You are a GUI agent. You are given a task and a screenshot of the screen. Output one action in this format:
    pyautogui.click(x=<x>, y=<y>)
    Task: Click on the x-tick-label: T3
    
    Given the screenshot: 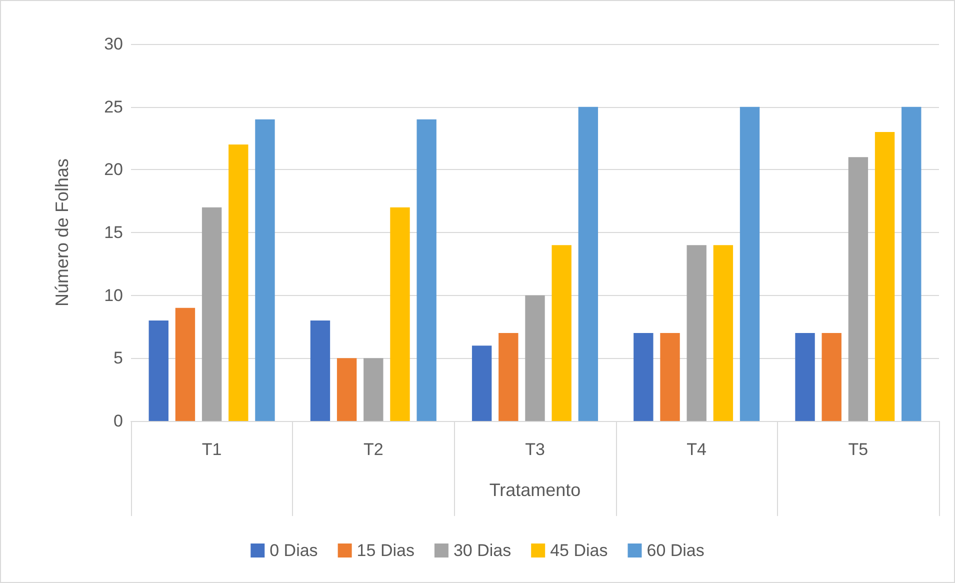 What is the action you would take?
    pyautogui.click(x=535, y=449)
    